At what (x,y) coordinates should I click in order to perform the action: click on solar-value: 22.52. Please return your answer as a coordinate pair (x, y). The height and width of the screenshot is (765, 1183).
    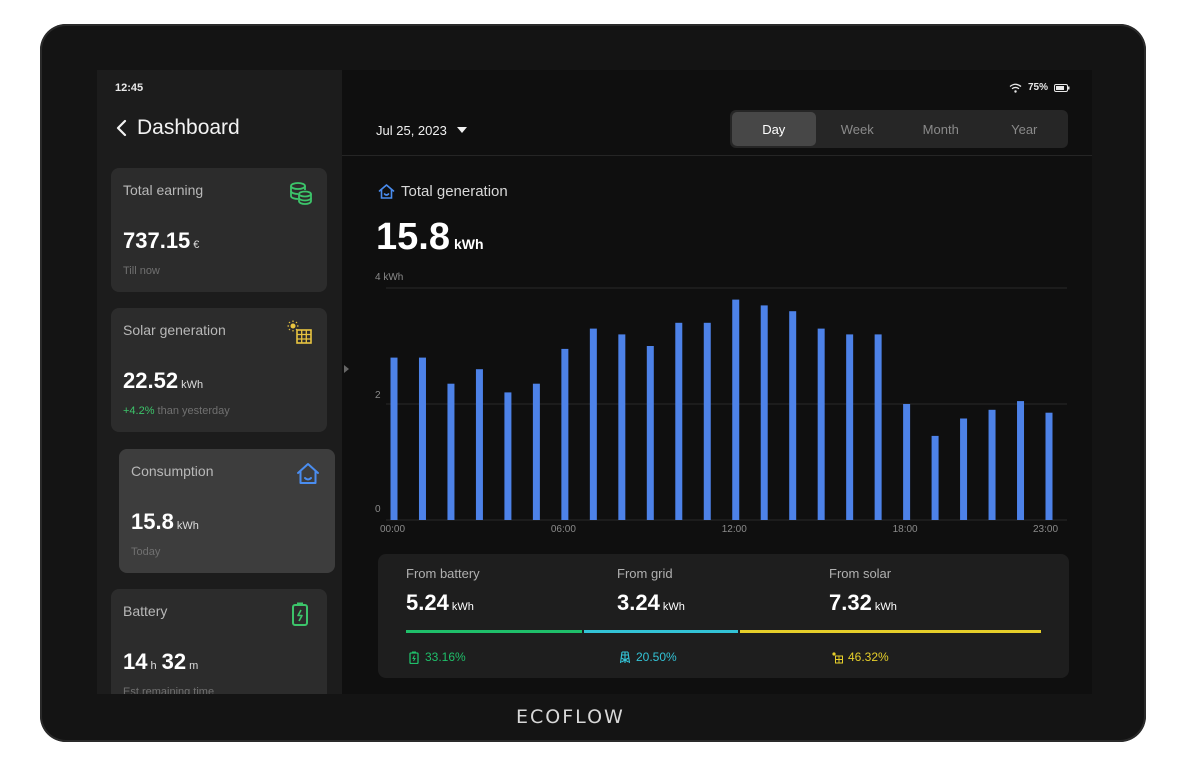
    Looking at the image, I should click on (151, 380).